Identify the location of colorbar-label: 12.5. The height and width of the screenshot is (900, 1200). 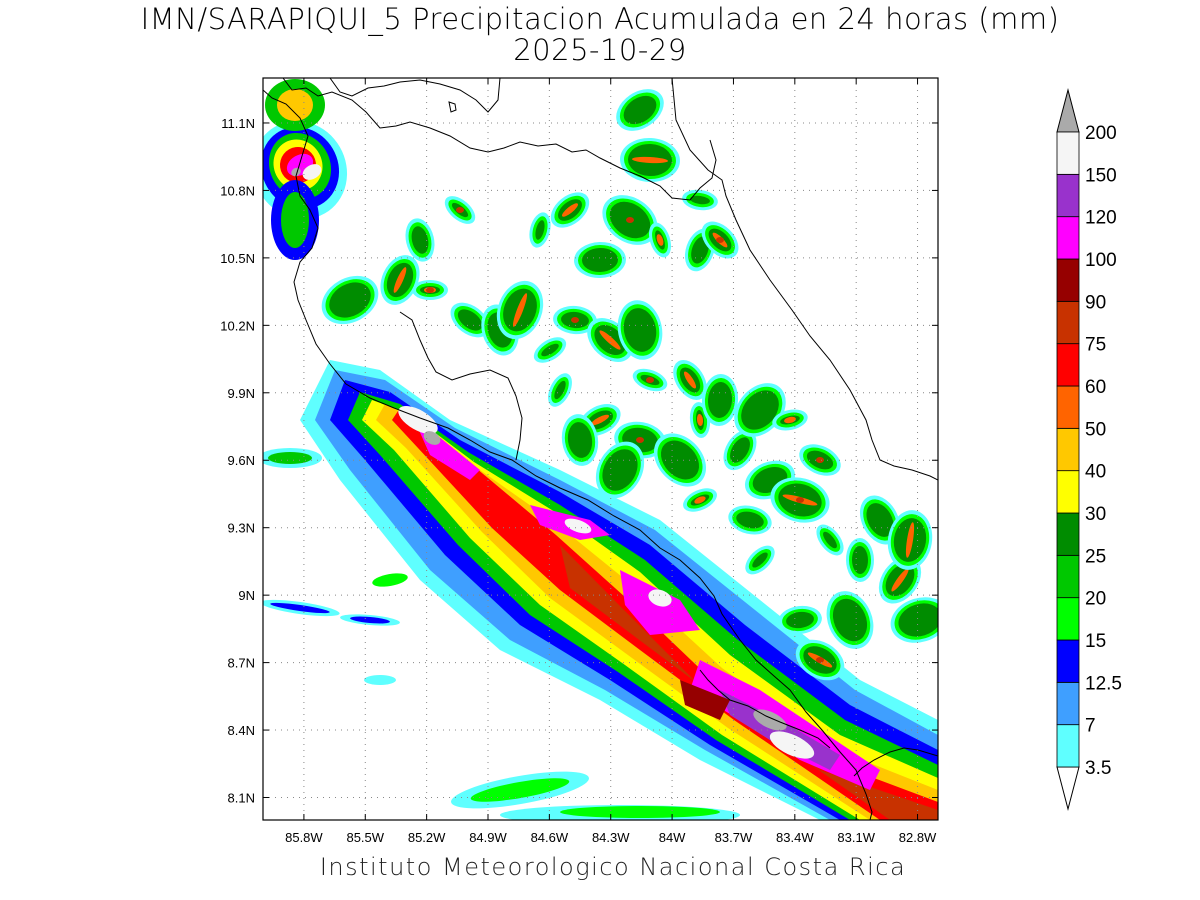
(1103, 683).